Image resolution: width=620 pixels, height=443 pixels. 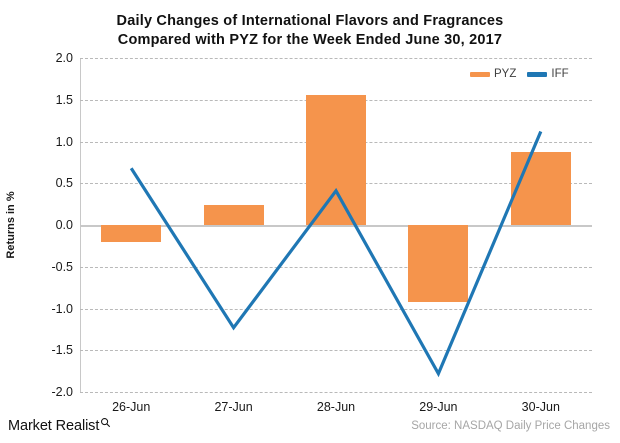 I want to click on y-tick-label: 1.5, so click(x=64, y=99).